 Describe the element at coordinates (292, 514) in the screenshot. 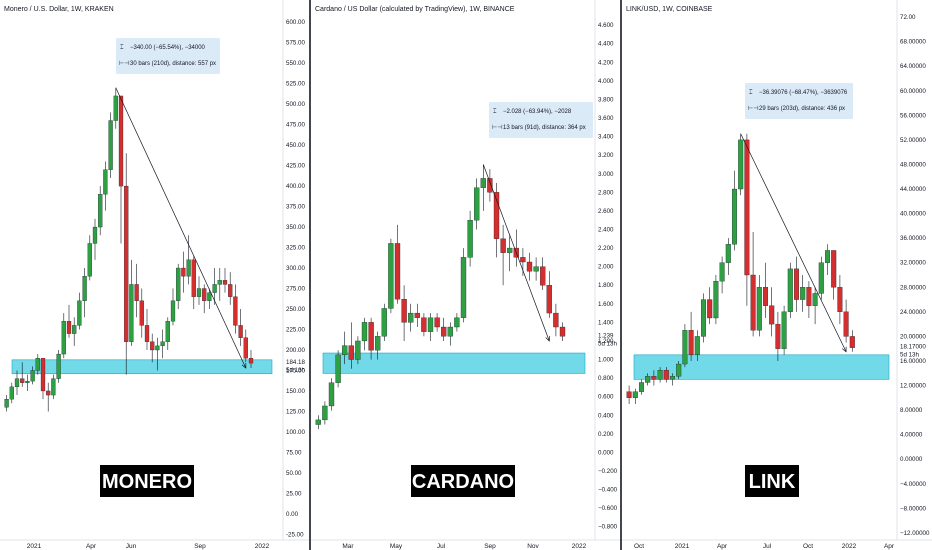

I see `price-tick-label: 0.00` at that location.